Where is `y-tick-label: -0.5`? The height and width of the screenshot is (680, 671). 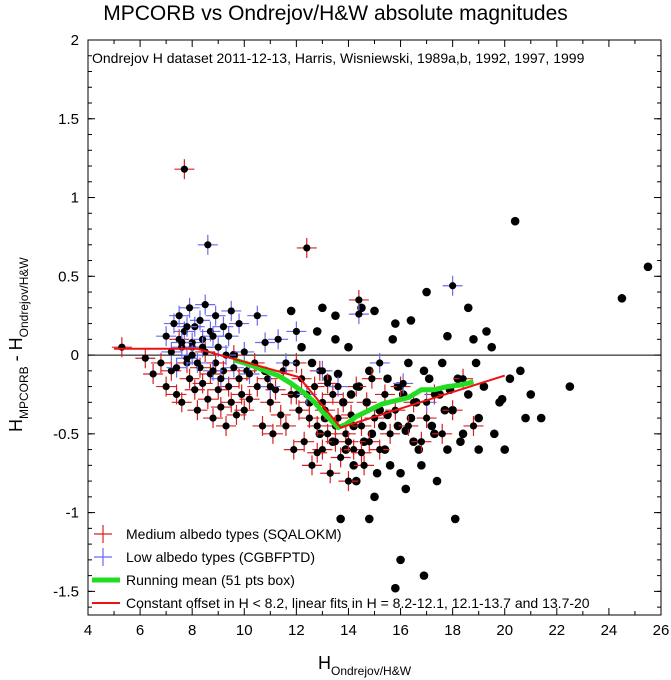 y-tick-label: -0.5 is located at coordinates (66, 434).